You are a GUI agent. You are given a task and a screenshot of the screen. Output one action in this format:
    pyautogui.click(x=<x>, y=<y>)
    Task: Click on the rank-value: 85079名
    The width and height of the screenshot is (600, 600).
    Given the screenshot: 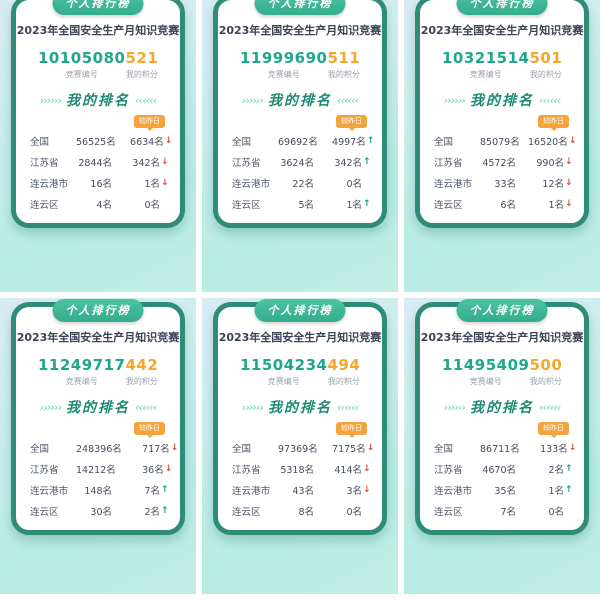 What is the action you would take?
    pyautogui.click(x=500, y=142)
    